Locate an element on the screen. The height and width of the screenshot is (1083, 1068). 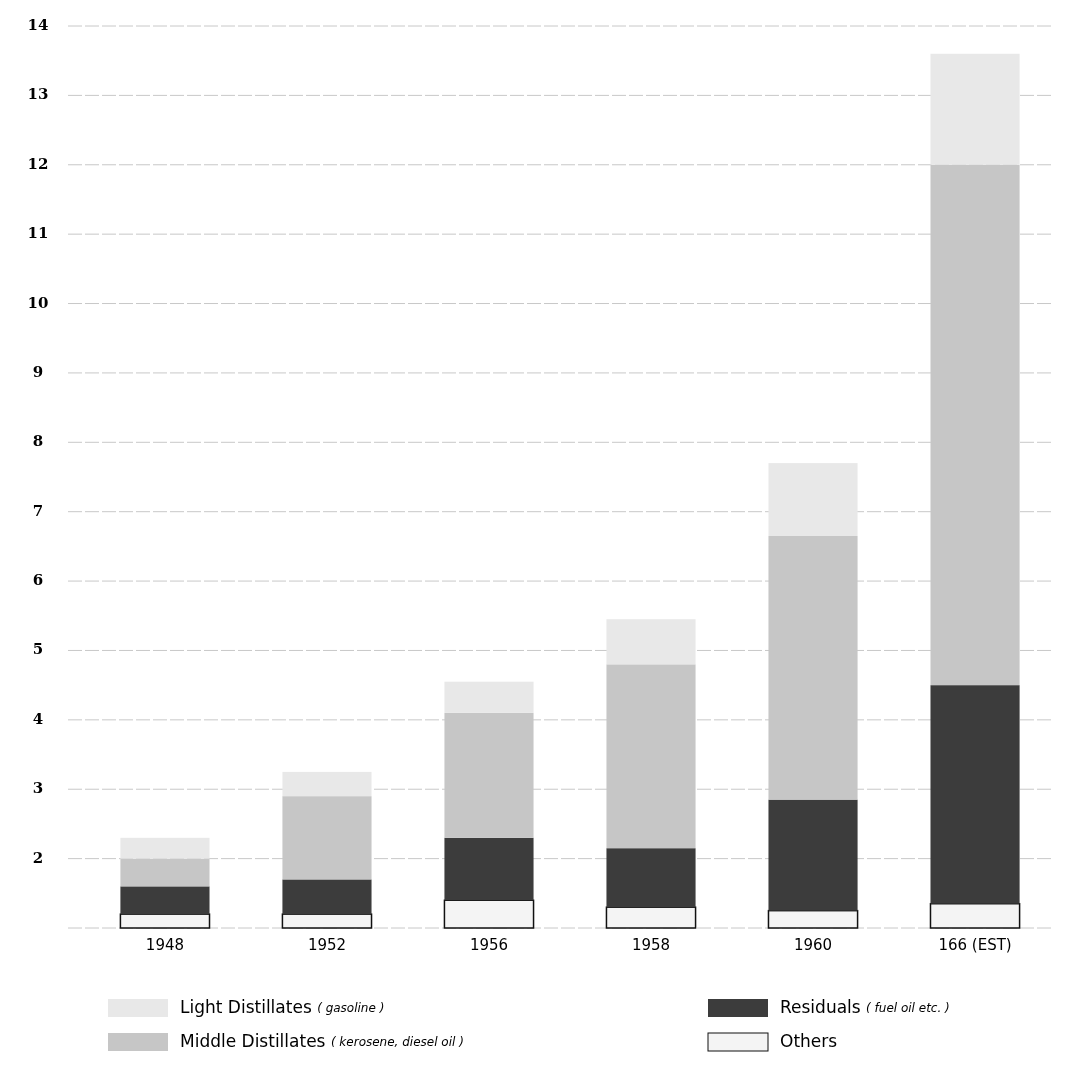
legend-label: Light Distillates ( gasoline ) is located at coordinates (282, 1007).